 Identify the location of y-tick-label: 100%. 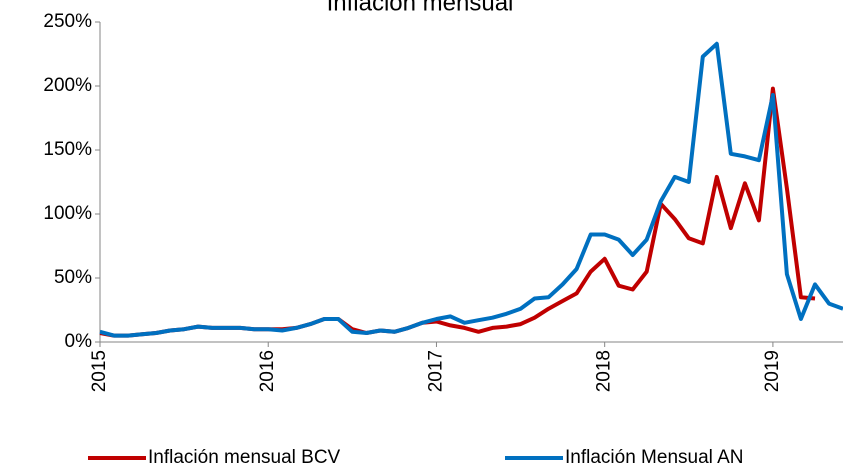
(67, 213).